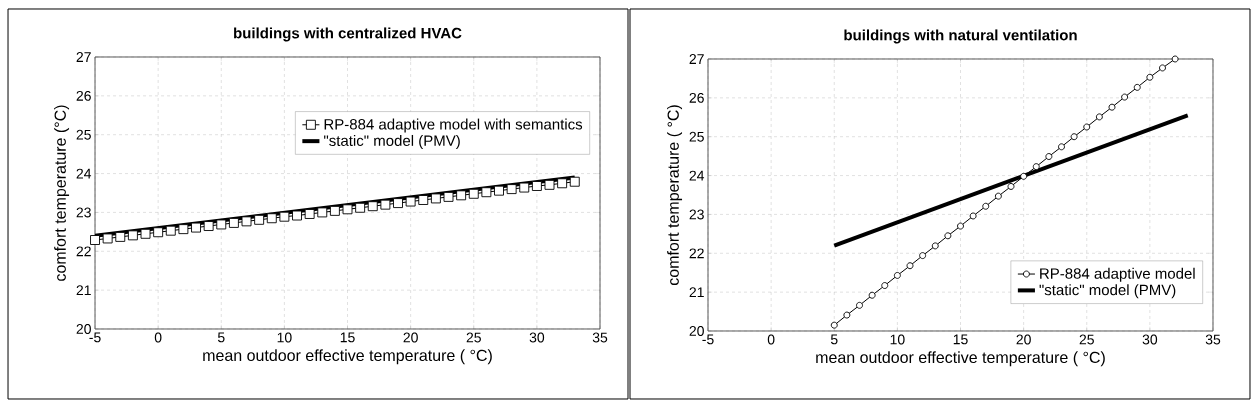 The image size is (1257, 401). I want to click on legend-label: RP-884 adaptive model with semantics, so click(453, 125).